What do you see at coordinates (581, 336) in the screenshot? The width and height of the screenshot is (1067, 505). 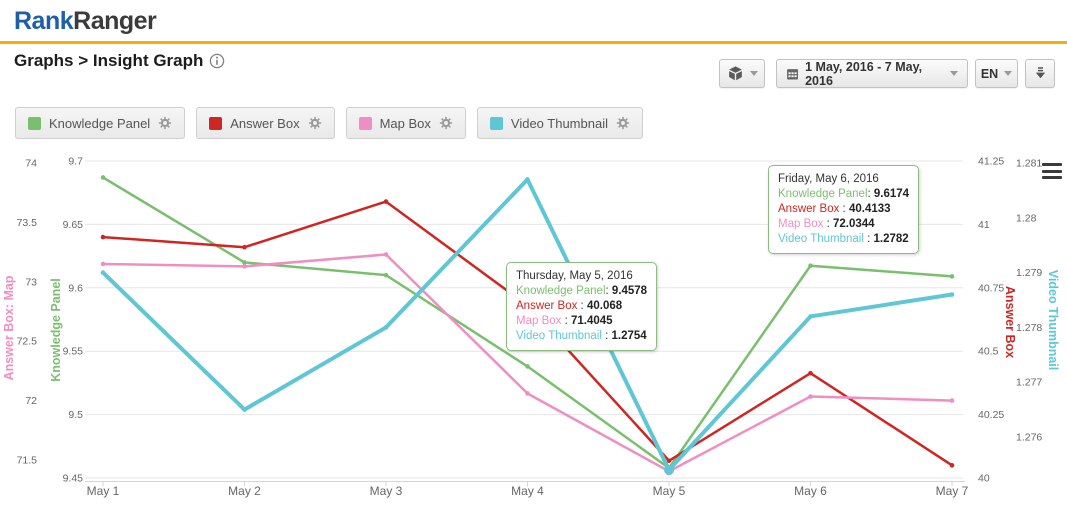 I see `tooltip-row: Video Thumbnail : 1.2754` at bounding box center [581, 336].